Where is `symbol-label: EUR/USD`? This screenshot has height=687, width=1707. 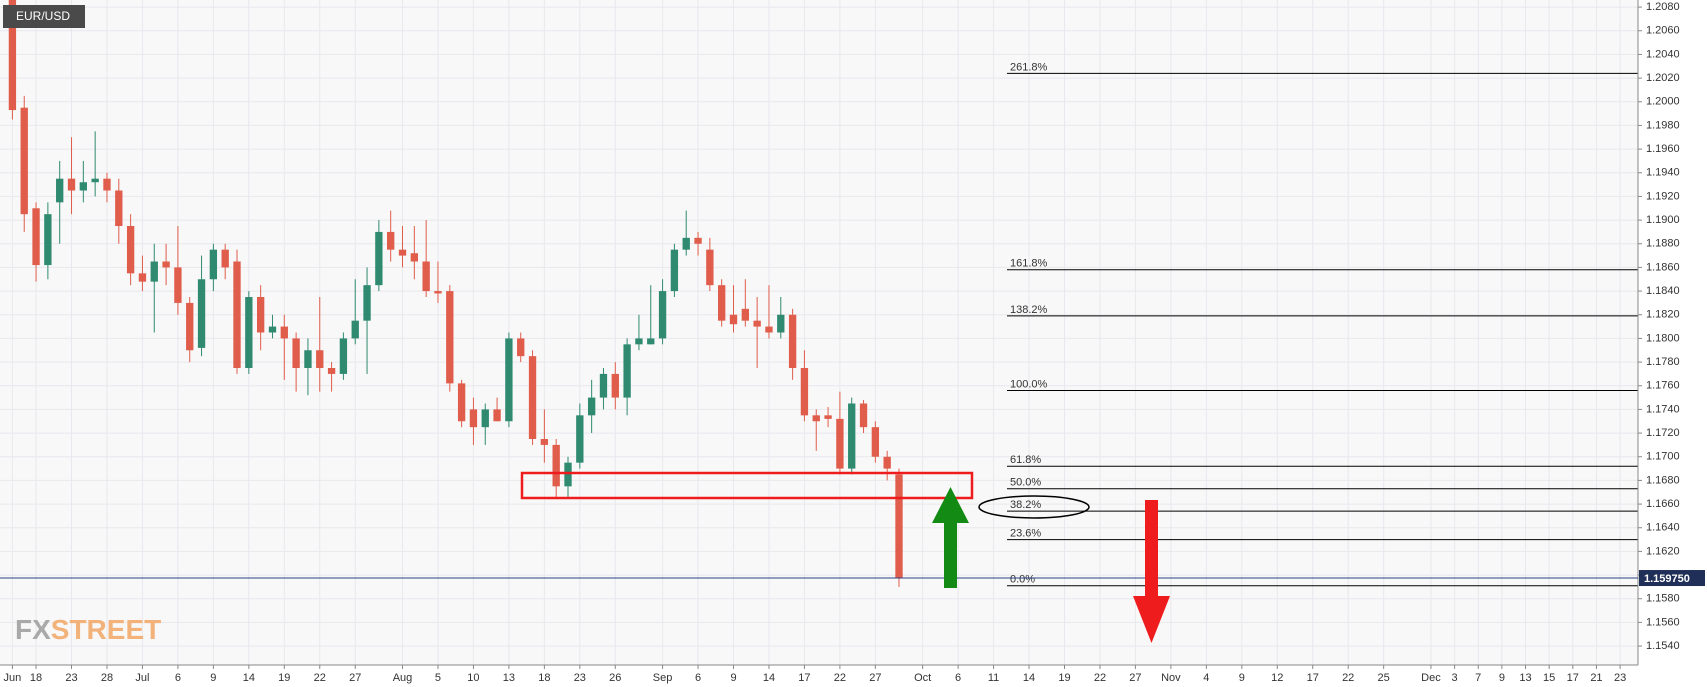 symbol-label: EUR/USD is located at coordinates (43, 16).